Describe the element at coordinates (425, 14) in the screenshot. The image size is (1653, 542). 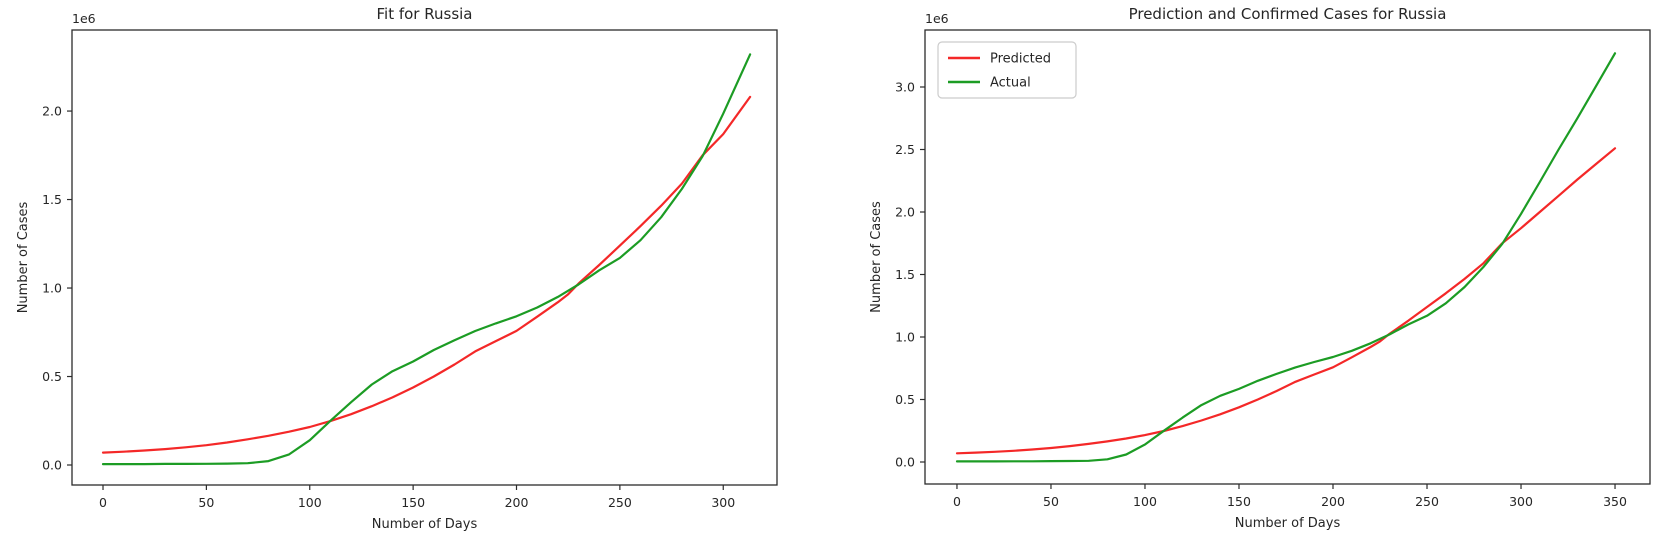
I see `chart-title: Fit for Russia` at that location.